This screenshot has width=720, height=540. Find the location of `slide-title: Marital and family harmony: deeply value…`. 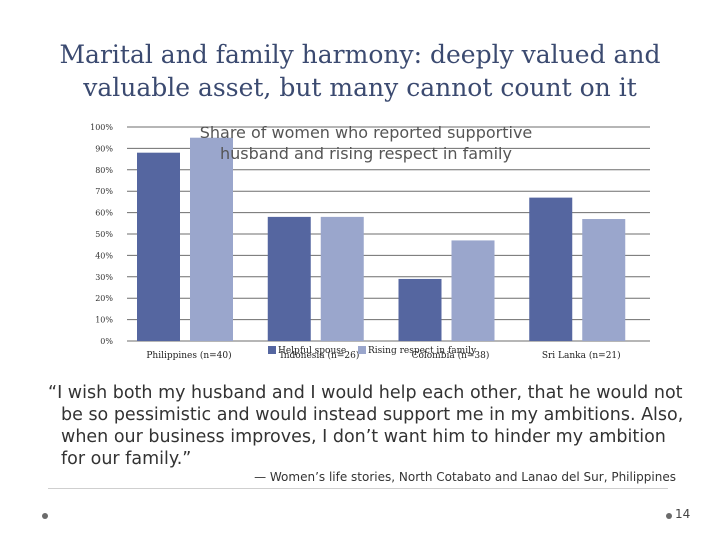

slide-title: Marital and family harmony: deeply value… is located at coordinates (360, 71).